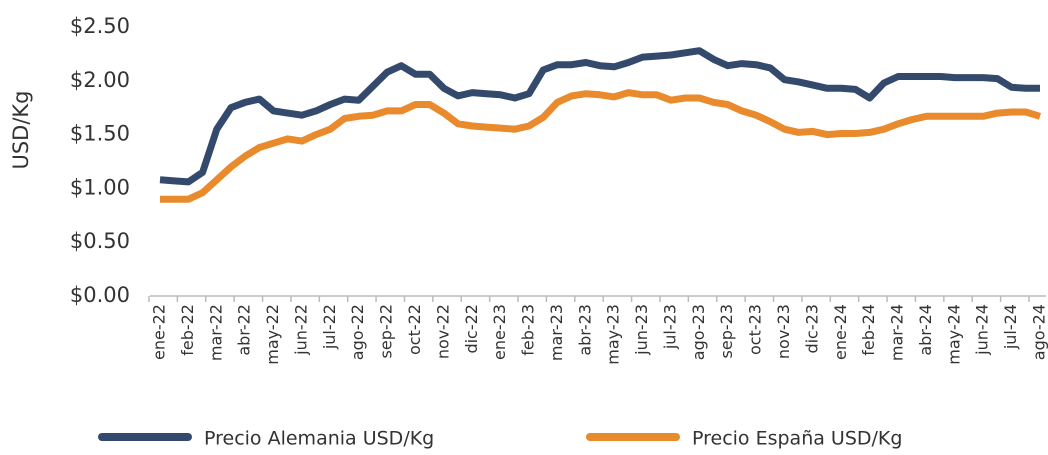 The width and height of the screenshot is (1048, 455). Describe the element at coordinates (499, 332) in the screenshot. I see `x-tick-label: ene-23` at that location.